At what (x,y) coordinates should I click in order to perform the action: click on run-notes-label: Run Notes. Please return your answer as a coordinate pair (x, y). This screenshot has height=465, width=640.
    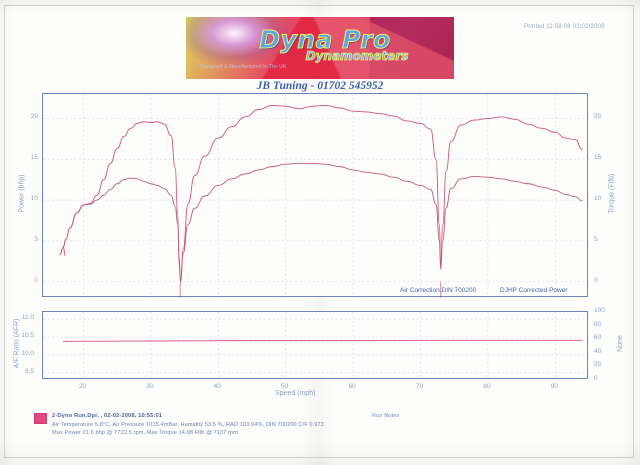
    Looking at the image, I should click on (386, 416).